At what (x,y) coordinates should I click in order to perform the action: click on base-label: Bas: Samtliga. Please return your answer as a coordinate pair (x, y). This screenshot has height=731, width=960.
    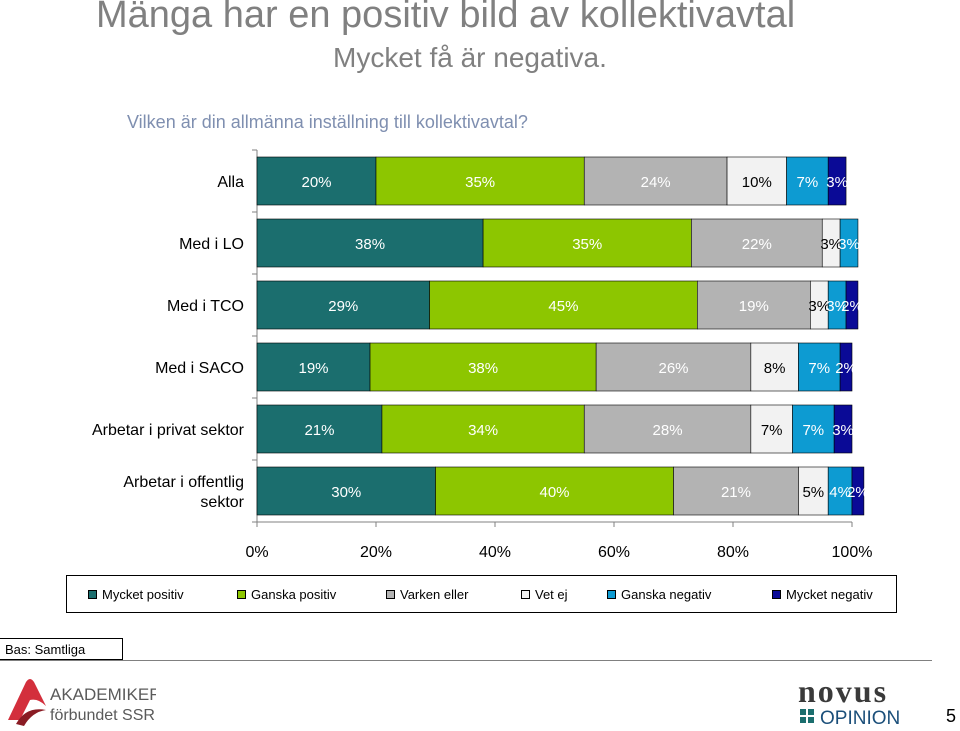
    Looking at the image, I should click on (61, 649).